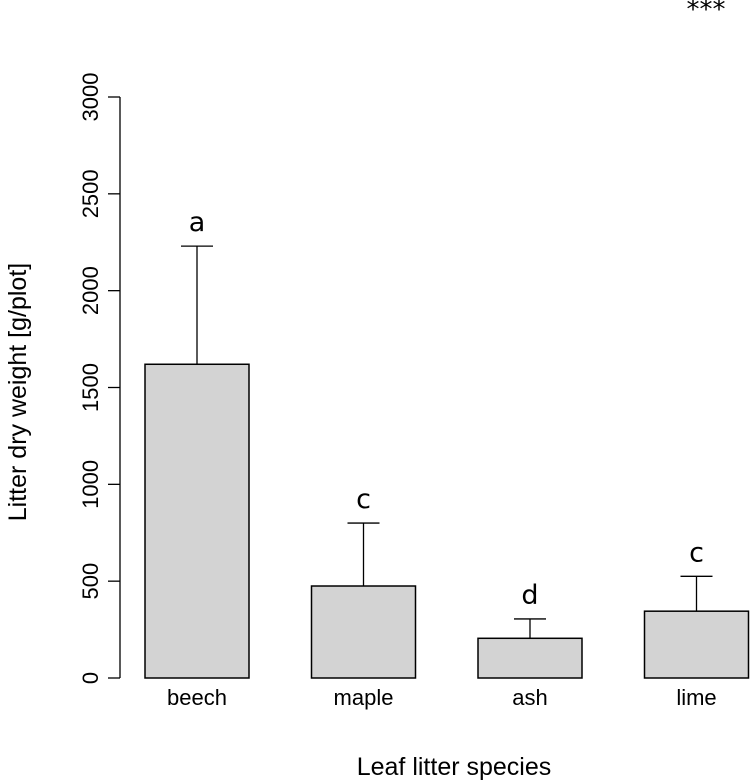 This screenshot has height=781, width=750. What do you see at coordinates (90, 484) in the screenshot?
I see `y-tick-label-1000: 1000` at bounding box center [90, 484].